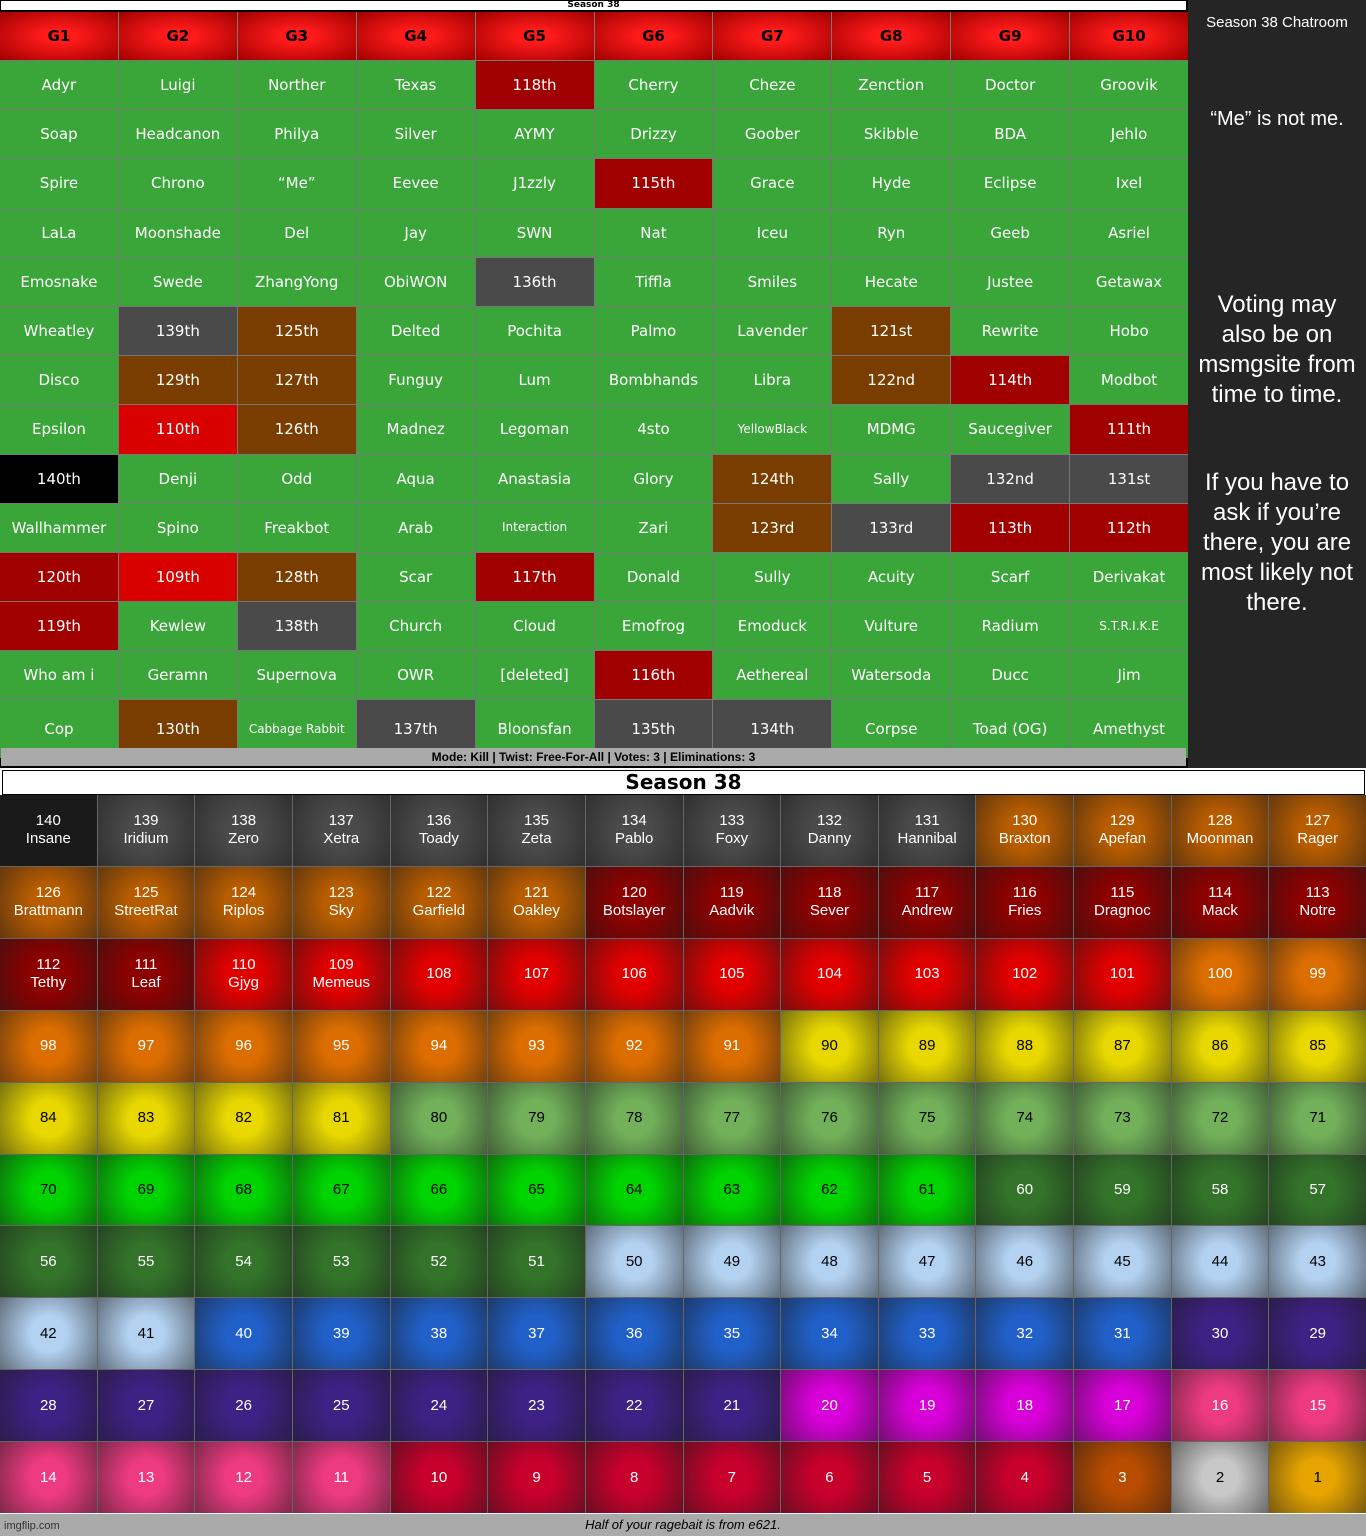  Describe the element at coordinates (927, 1190) in the screenshot. I see `rank-cell: 61` at that location.